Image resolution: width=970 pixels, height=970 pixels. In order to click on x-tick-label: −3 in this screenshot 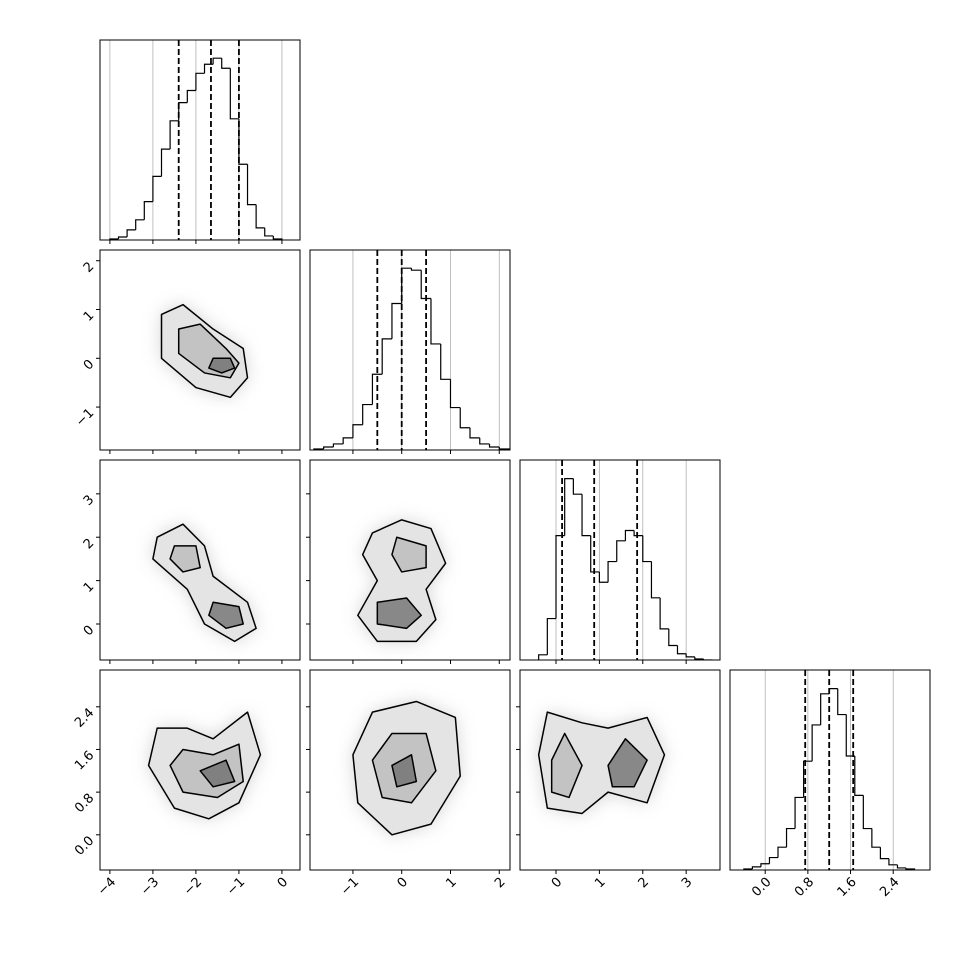, I will do `click(150, 887)`.